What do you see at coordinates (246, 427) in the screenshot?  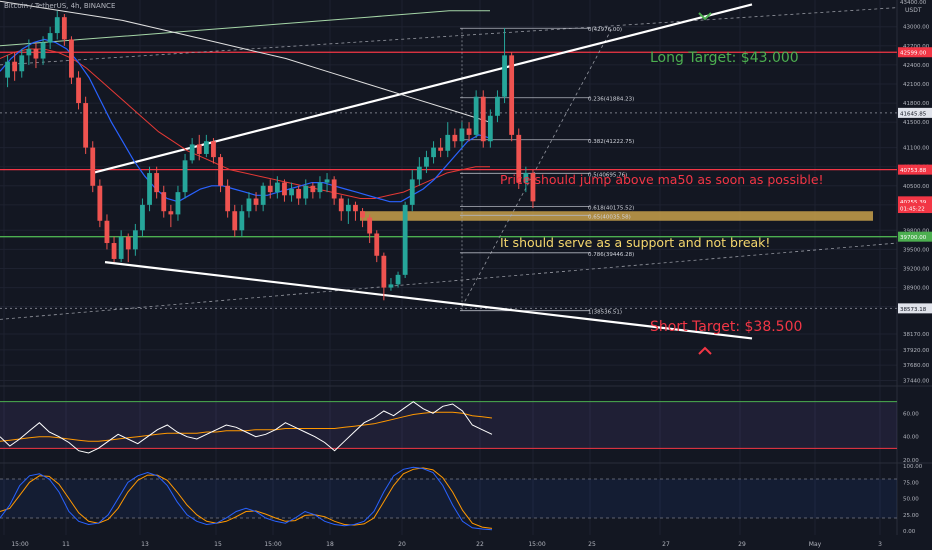 I see `rsi-line` at bounding box center [246, 427].